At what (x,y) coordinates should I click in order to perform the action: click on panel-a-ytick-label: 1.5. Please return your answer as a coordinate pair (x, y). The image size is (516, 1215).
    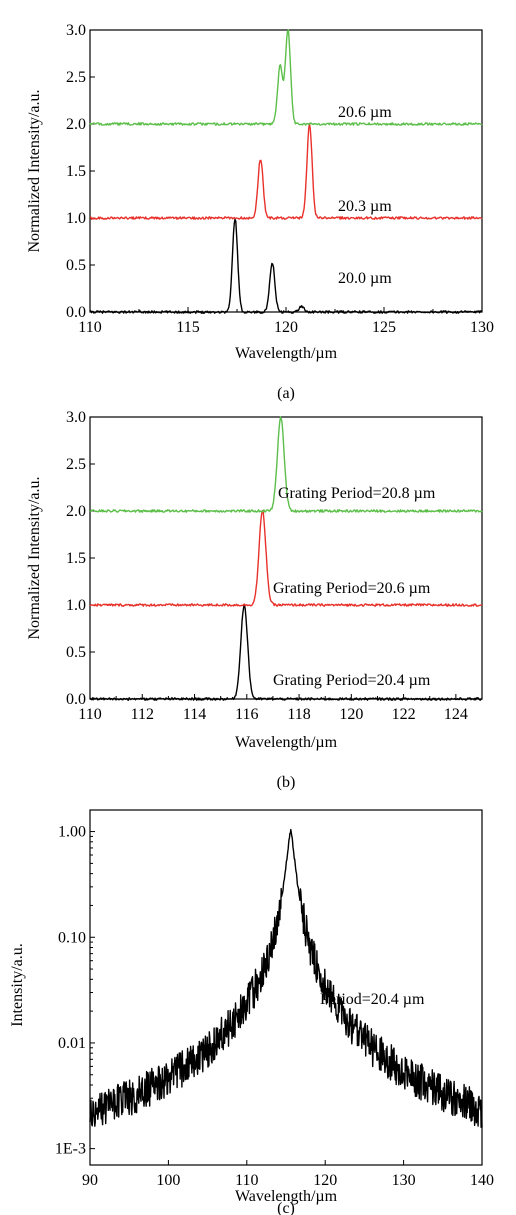
    Looking at the image, I should click on (76, 171).